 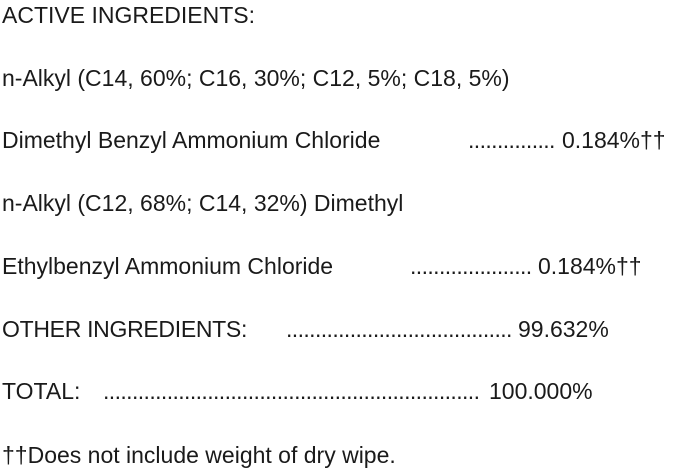 I want to click on other-ingredients-percentage: 99.632%, so click(x=563, y=329).